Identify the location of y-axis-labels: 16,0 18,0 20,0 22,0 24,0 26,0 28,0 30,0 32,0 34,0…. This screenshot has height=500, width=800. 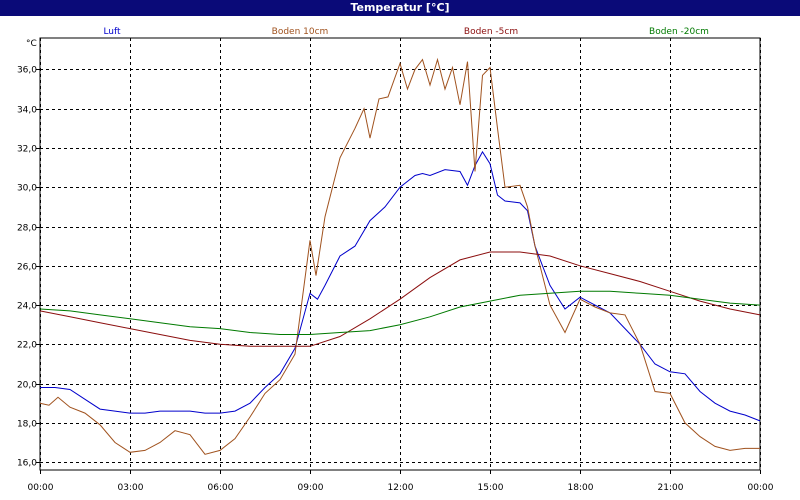
(27, 267).